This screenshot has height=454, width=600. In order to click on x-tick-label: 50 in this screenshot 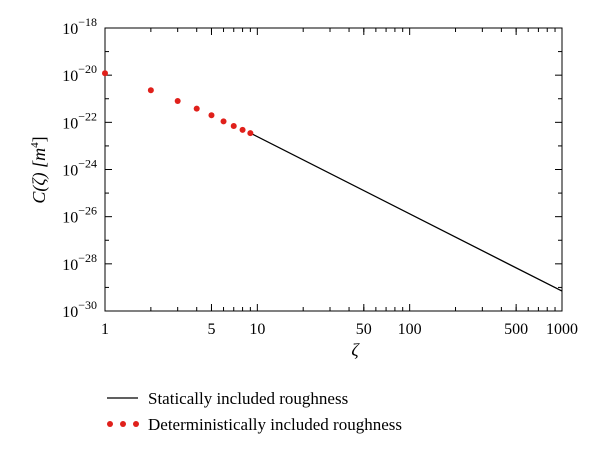, I will do `click(364, 329)`.